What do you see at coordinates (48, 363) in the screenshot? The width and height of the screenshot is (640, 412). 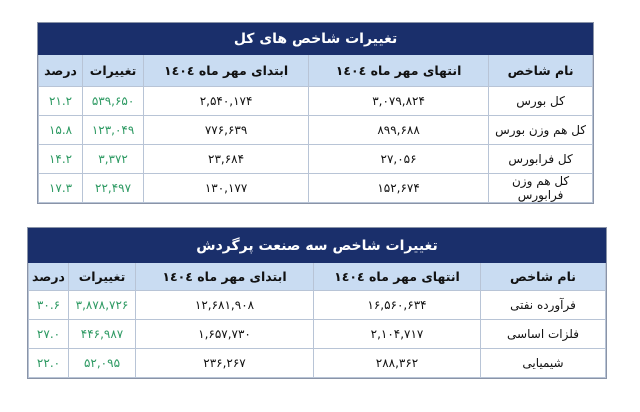 I see `cell-percent: ۲۲.۰` at bounding box center [48, 363].